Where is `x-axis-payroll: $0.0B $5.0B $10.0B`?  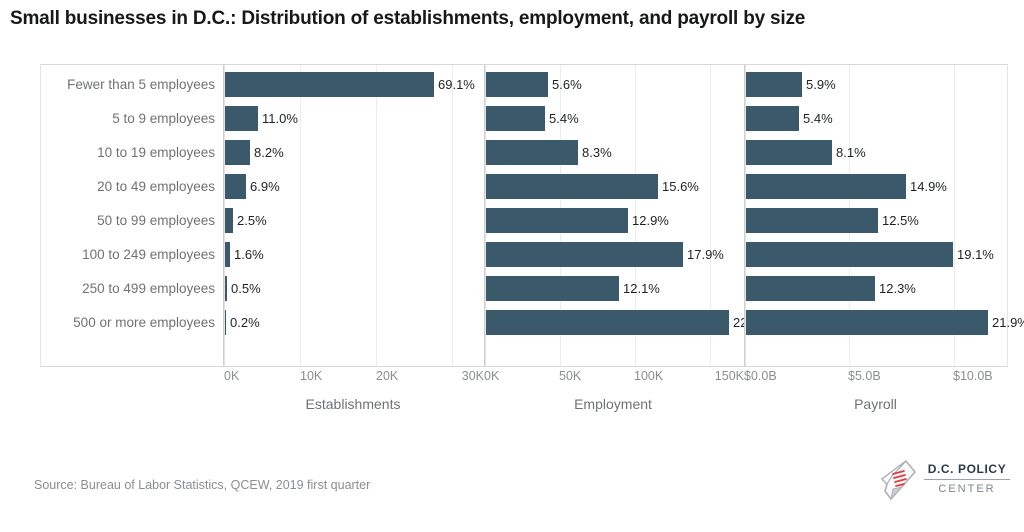
x-axis-payroll: $0.0B $5.0B $10.0B is located at coordinates (876, 378).